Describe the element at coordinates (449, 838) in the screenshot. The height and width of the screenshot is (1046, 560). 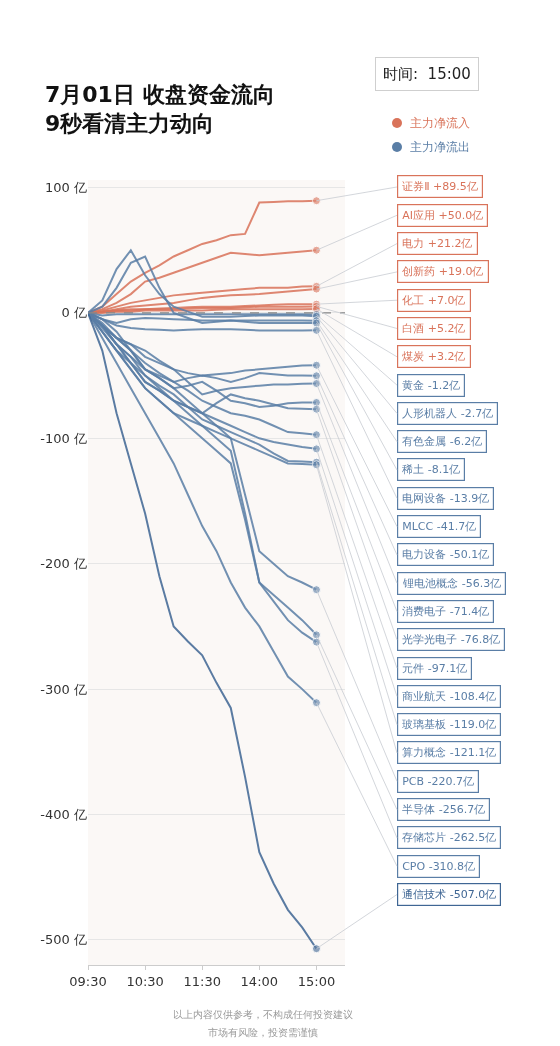
I see `text: 存储芯片 -262.5亿` at that location.